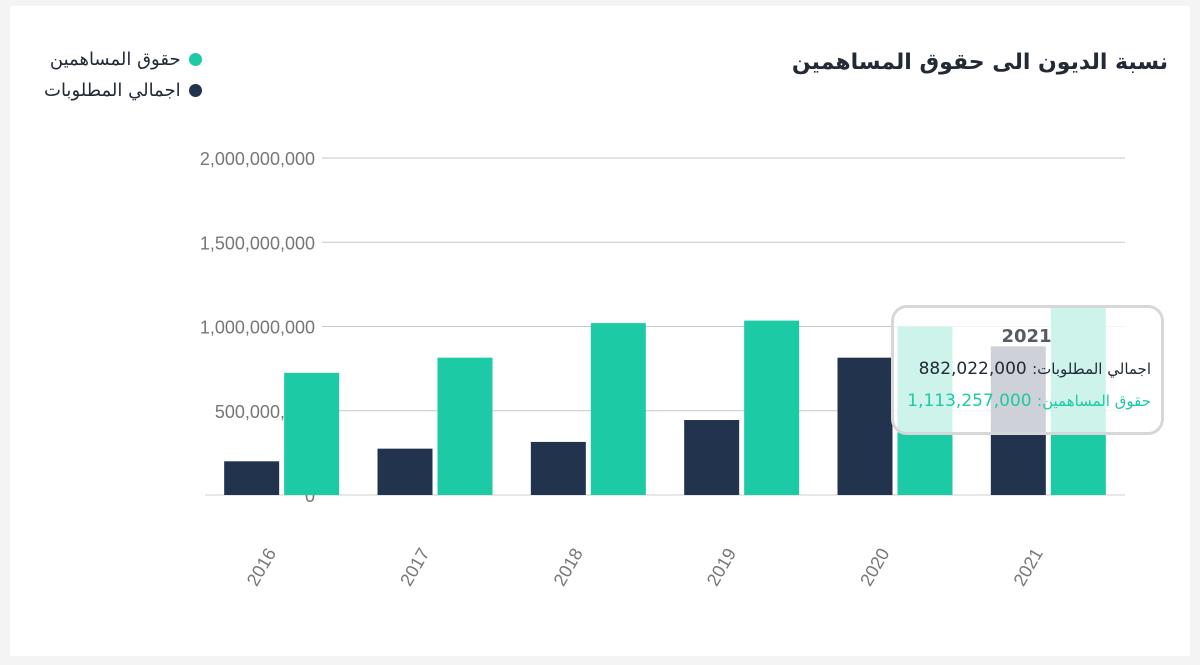 The image size is (1200, 665). Describe the element at coordinates (312, 433) in the screenshot. I see `bar-equity-2016` at that location.